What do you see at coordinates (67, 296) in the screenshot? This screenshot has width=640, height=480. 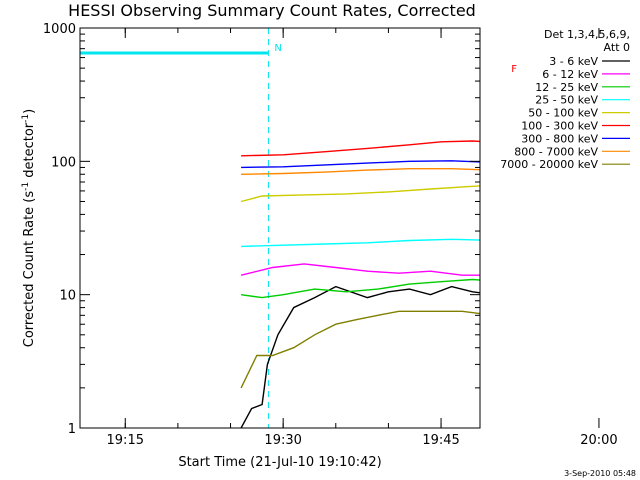 I see `y-tick-label-1: 10` at bounding box center [67, 296].